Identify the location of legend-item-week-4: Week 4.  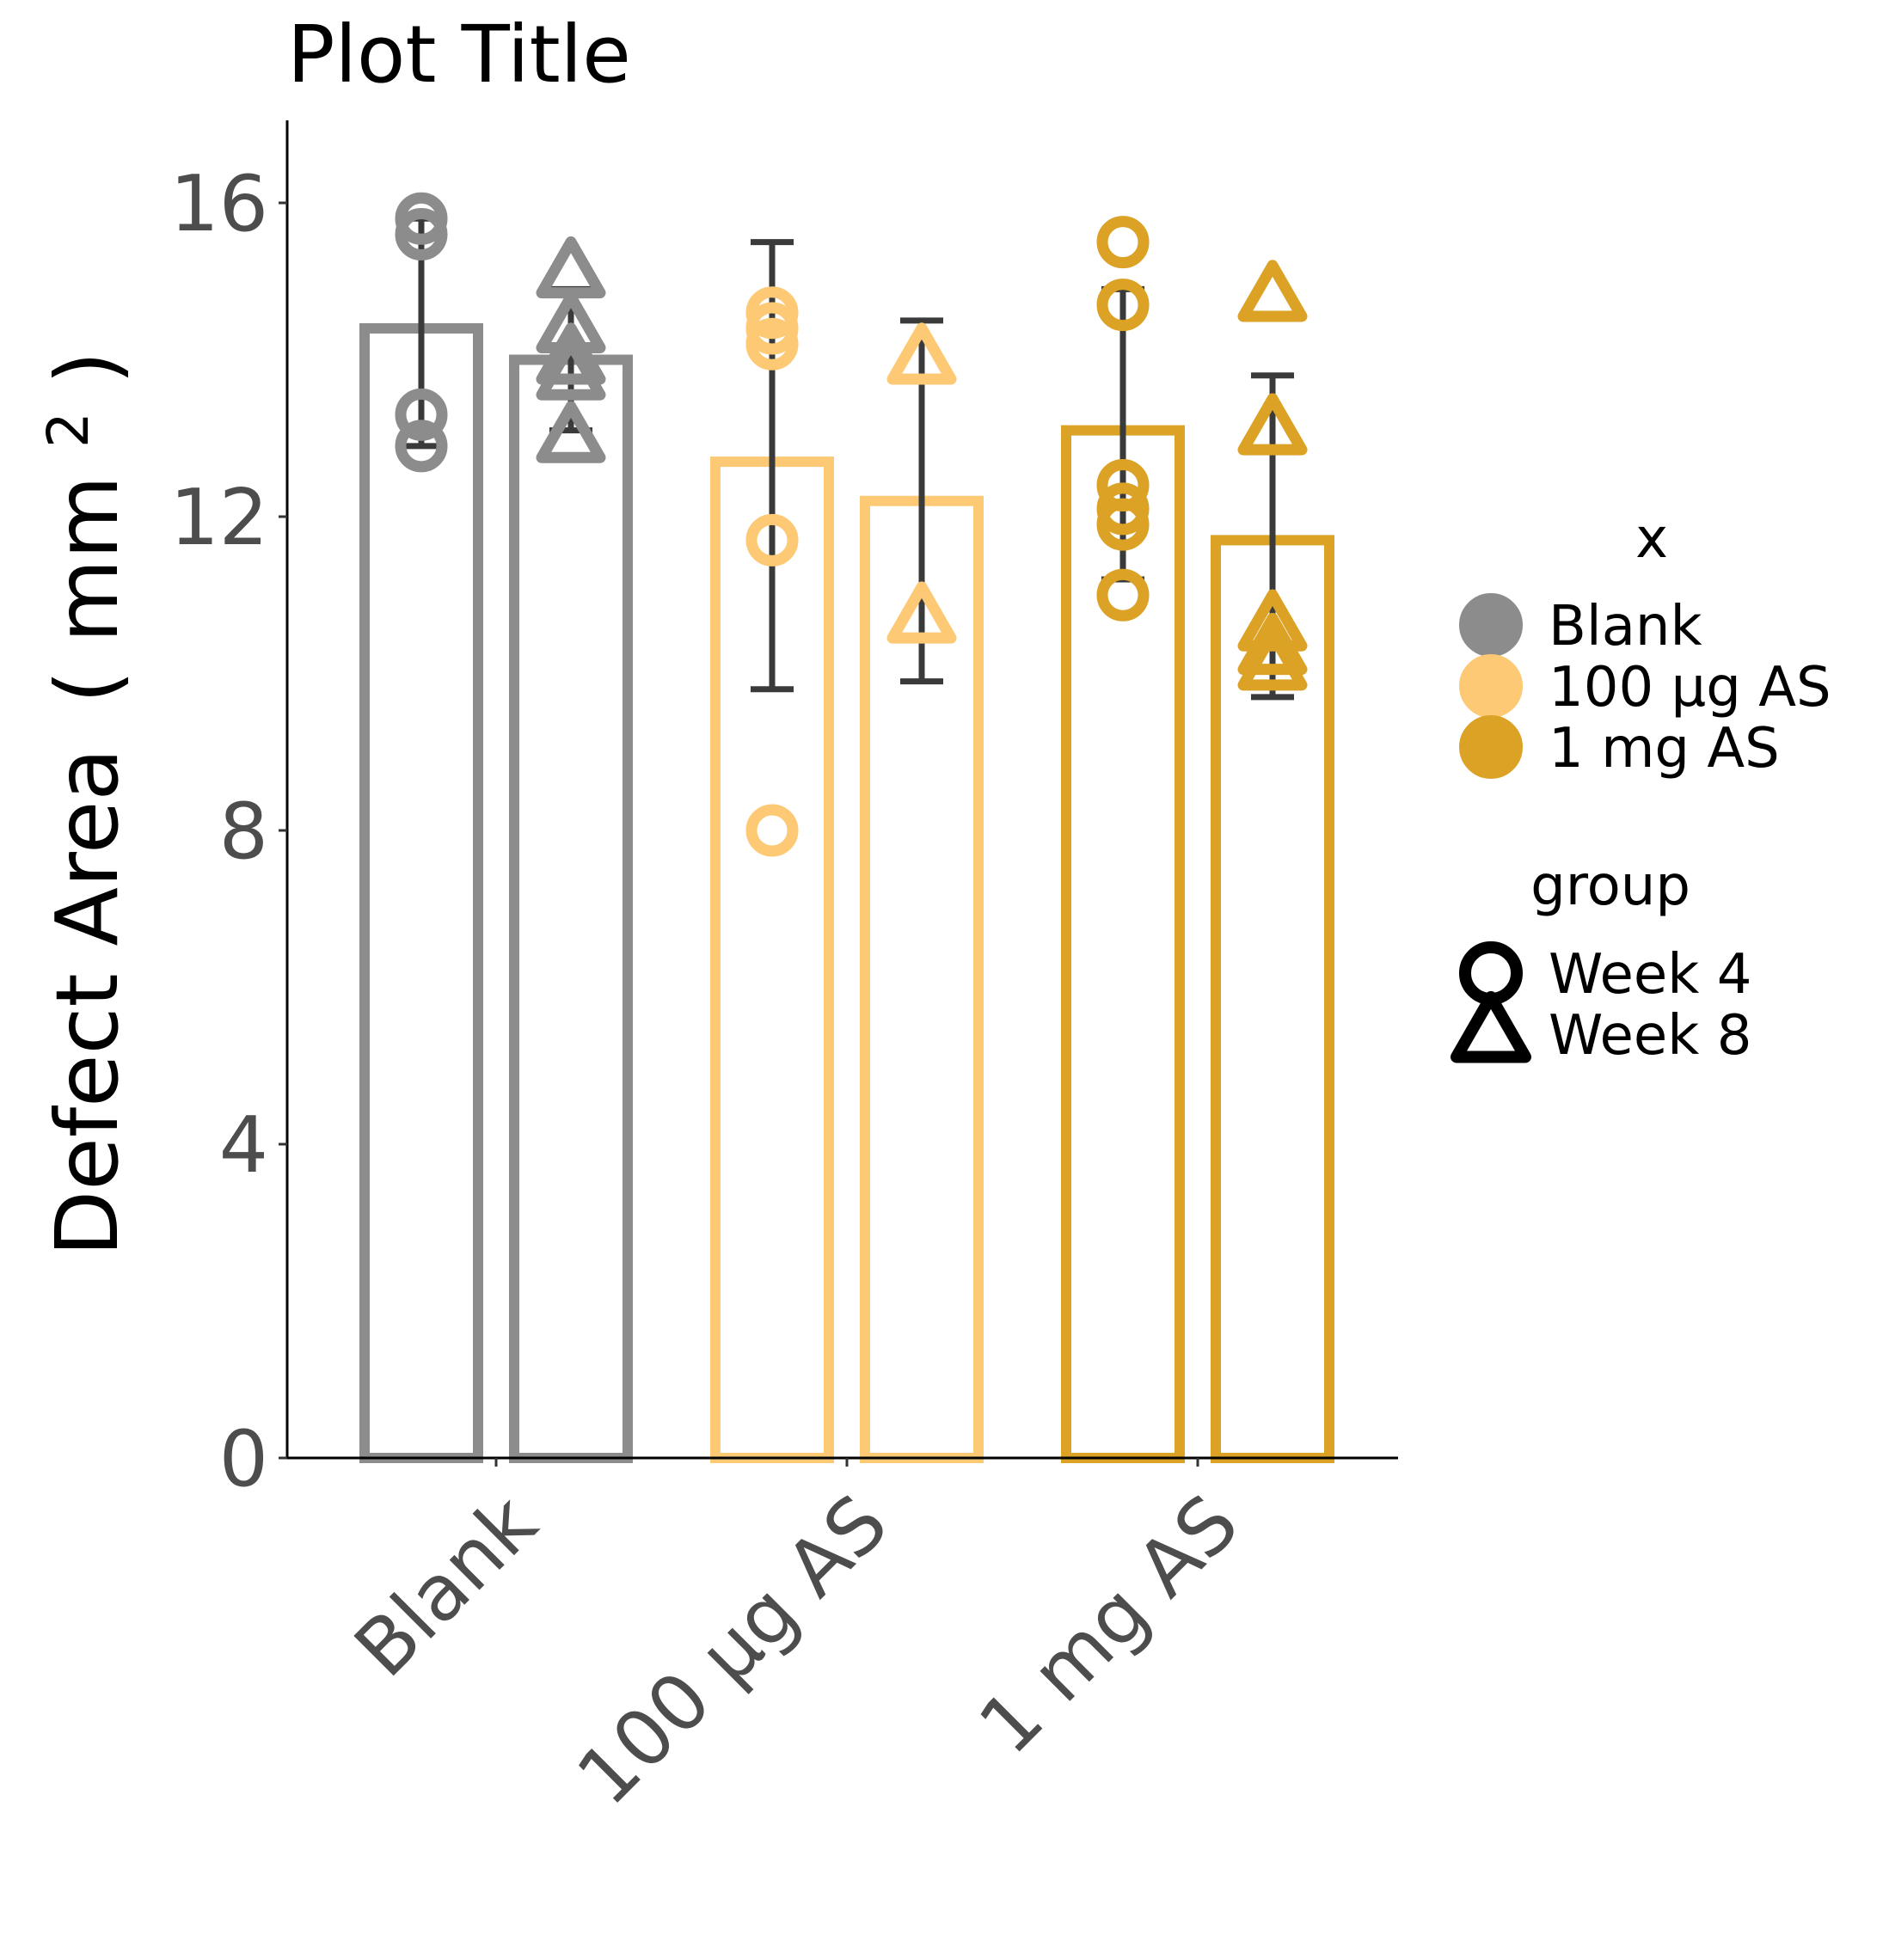
(1605, 974).